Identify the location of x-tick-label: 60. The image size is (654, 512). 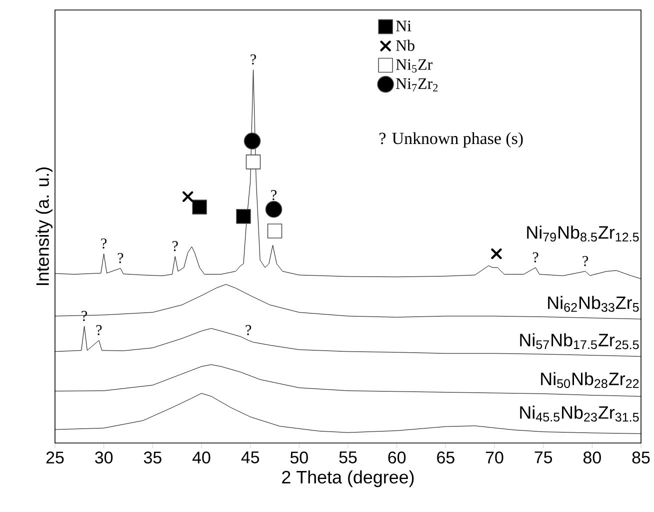
(397, 458).